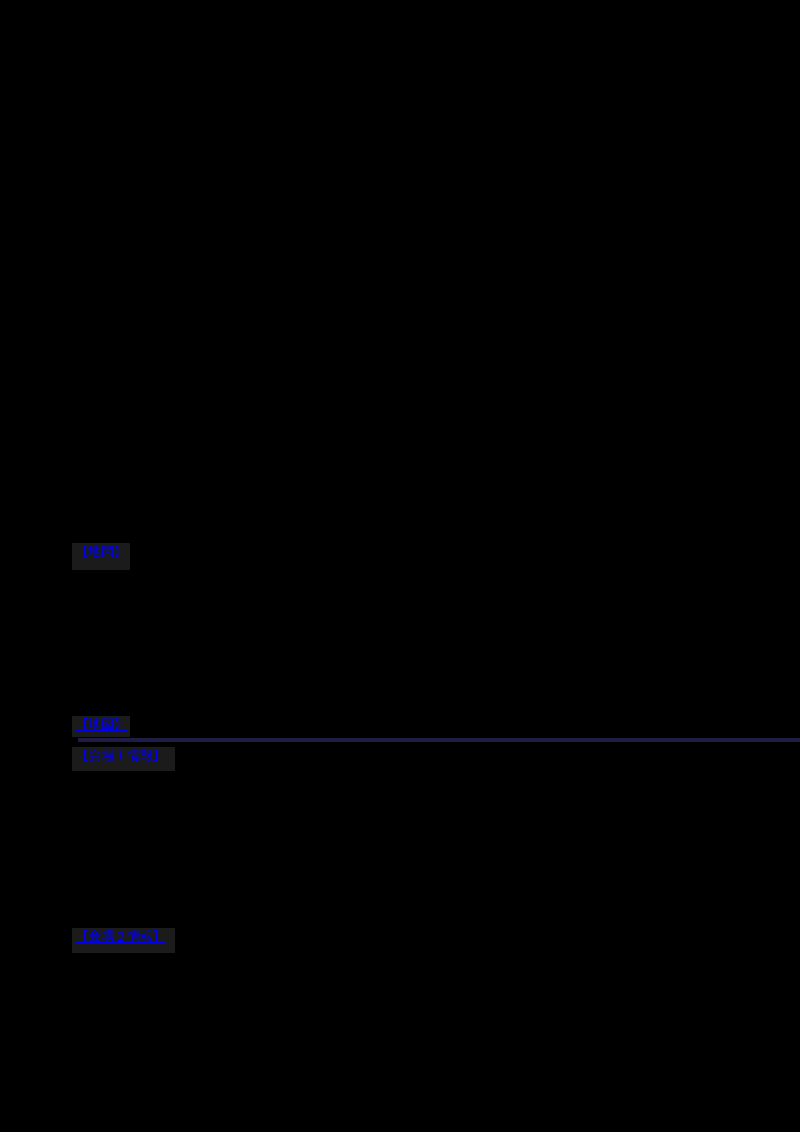 The height and width of the screenshot is (1132, 800). I want to click on horizontal-divider, so click(439, 740).